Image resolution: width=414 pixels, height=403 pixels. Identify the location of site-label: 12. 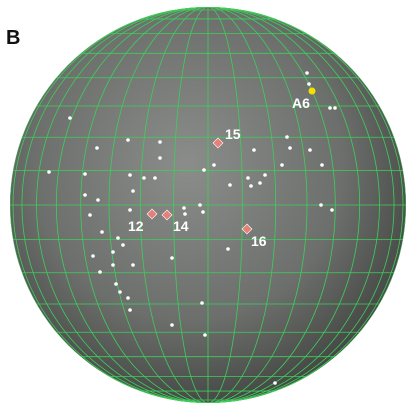
(136, 226).